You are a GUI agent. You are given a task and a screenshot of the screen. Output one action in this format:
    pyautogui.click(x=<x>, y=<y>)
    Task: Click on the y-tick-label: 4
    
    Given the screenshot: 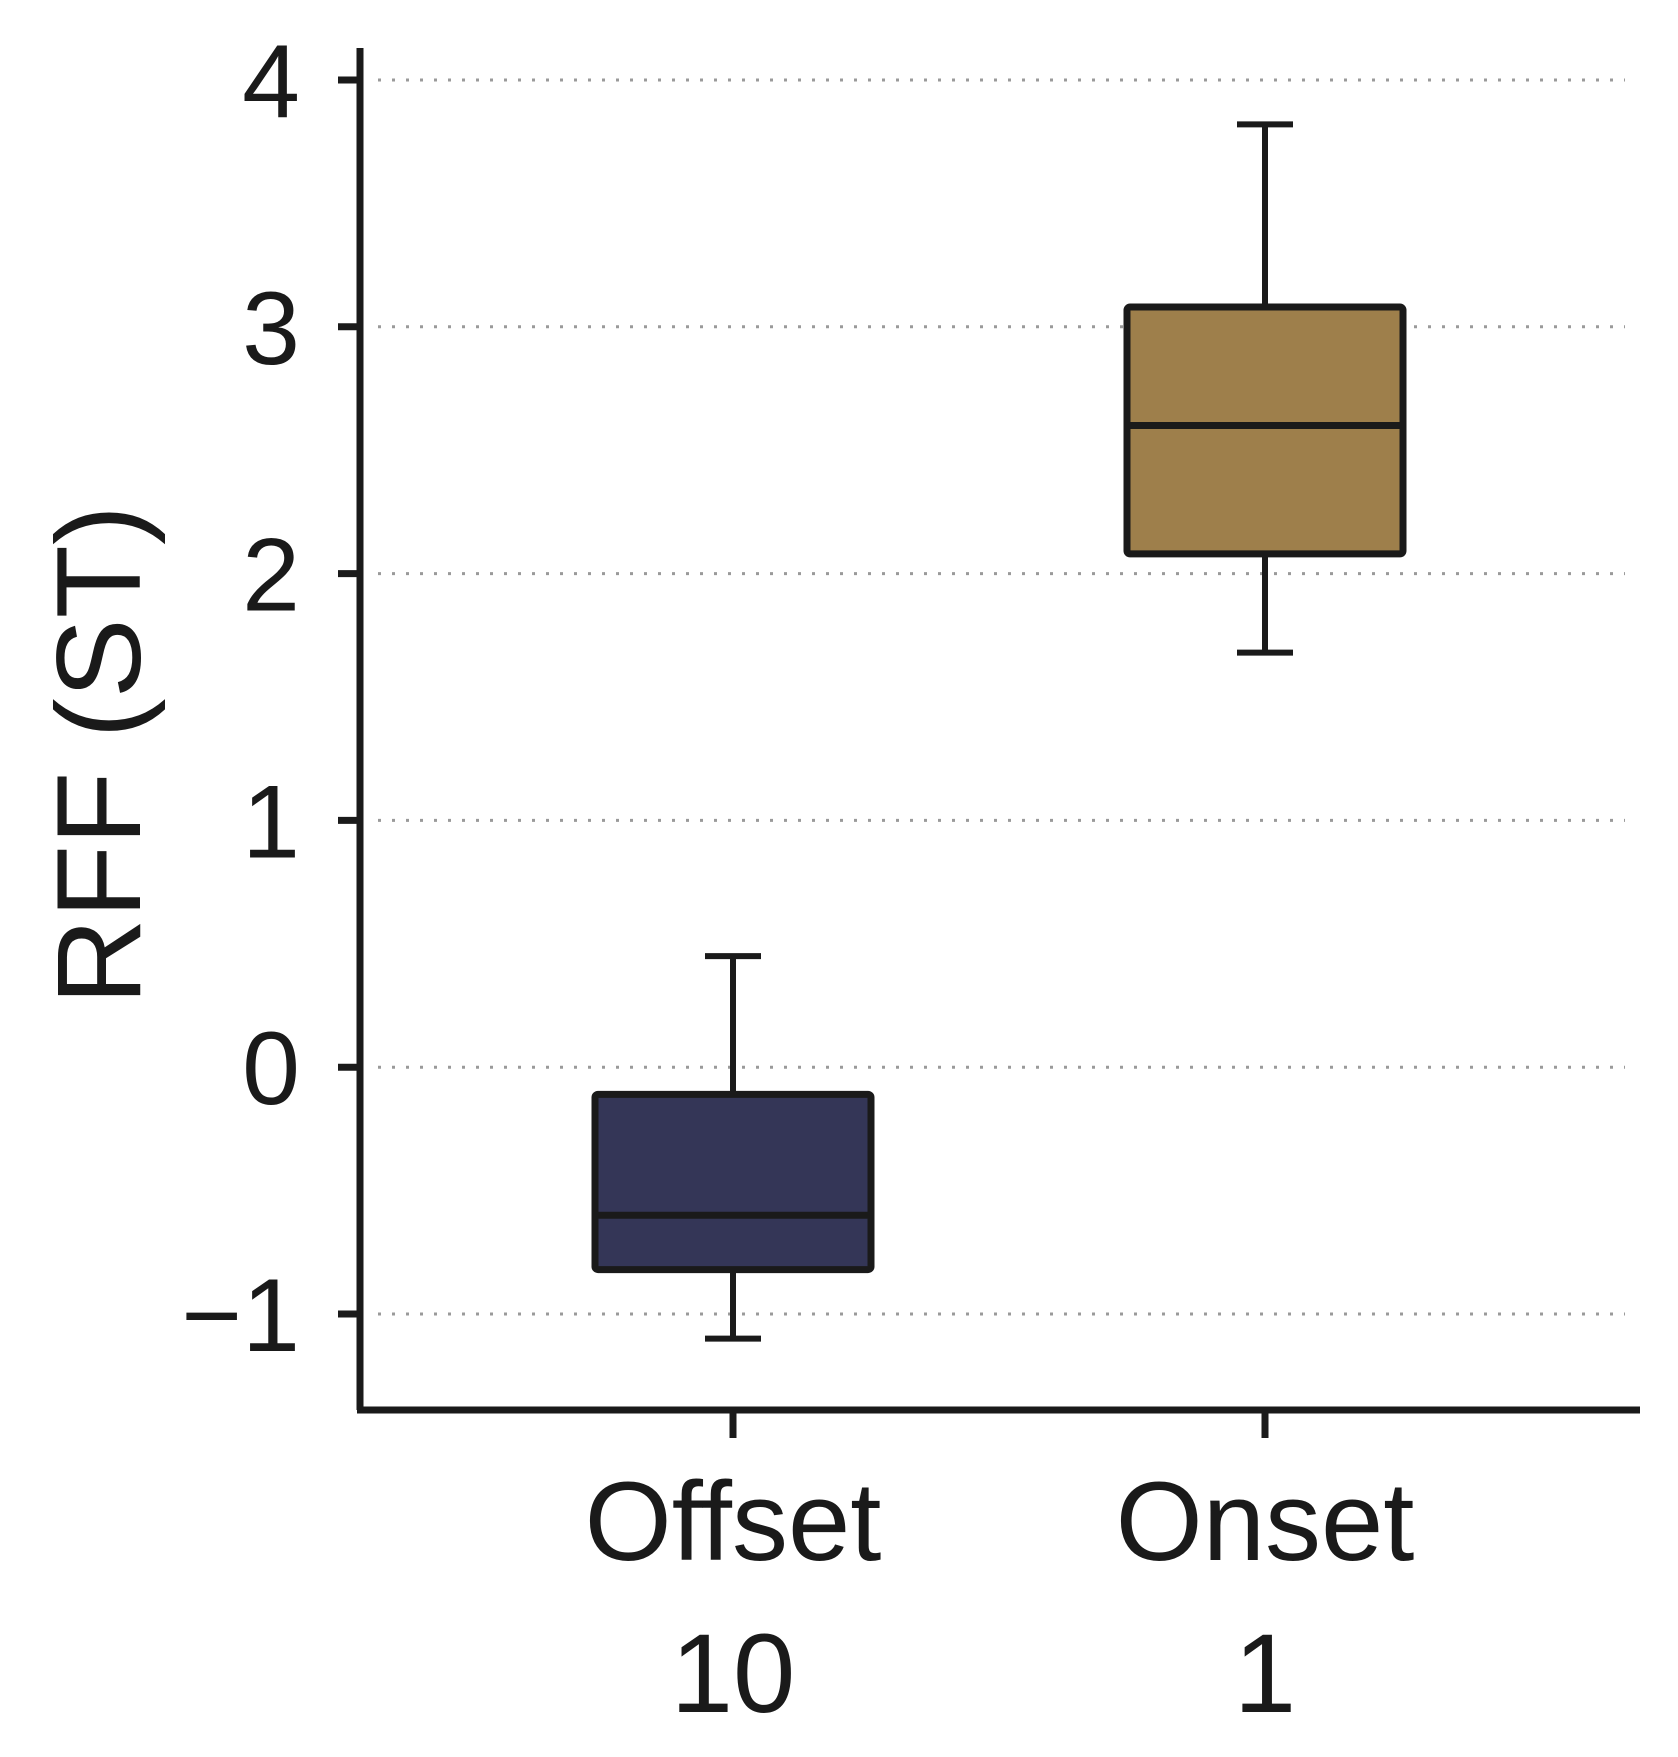 What is the action you would take?
    pyautogui.click(x=271, y=82)
    